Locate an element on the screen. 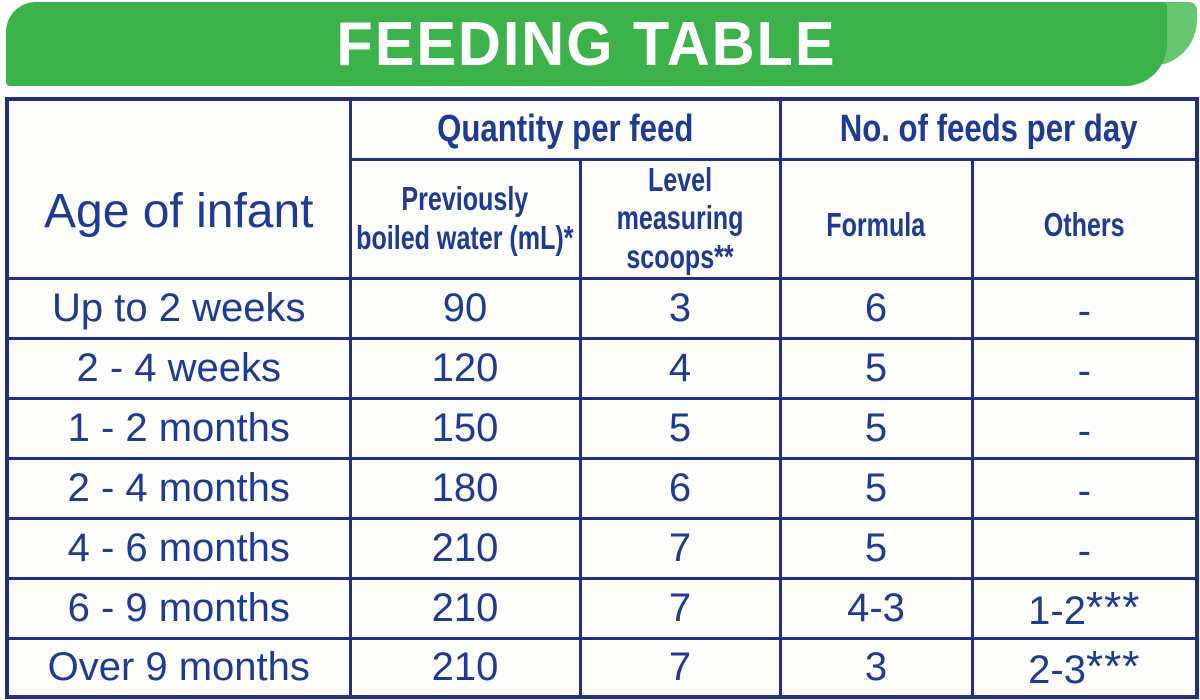  col-header-boiled-water: Previously boiled water (mL)* is located at coordinates (465, 219).